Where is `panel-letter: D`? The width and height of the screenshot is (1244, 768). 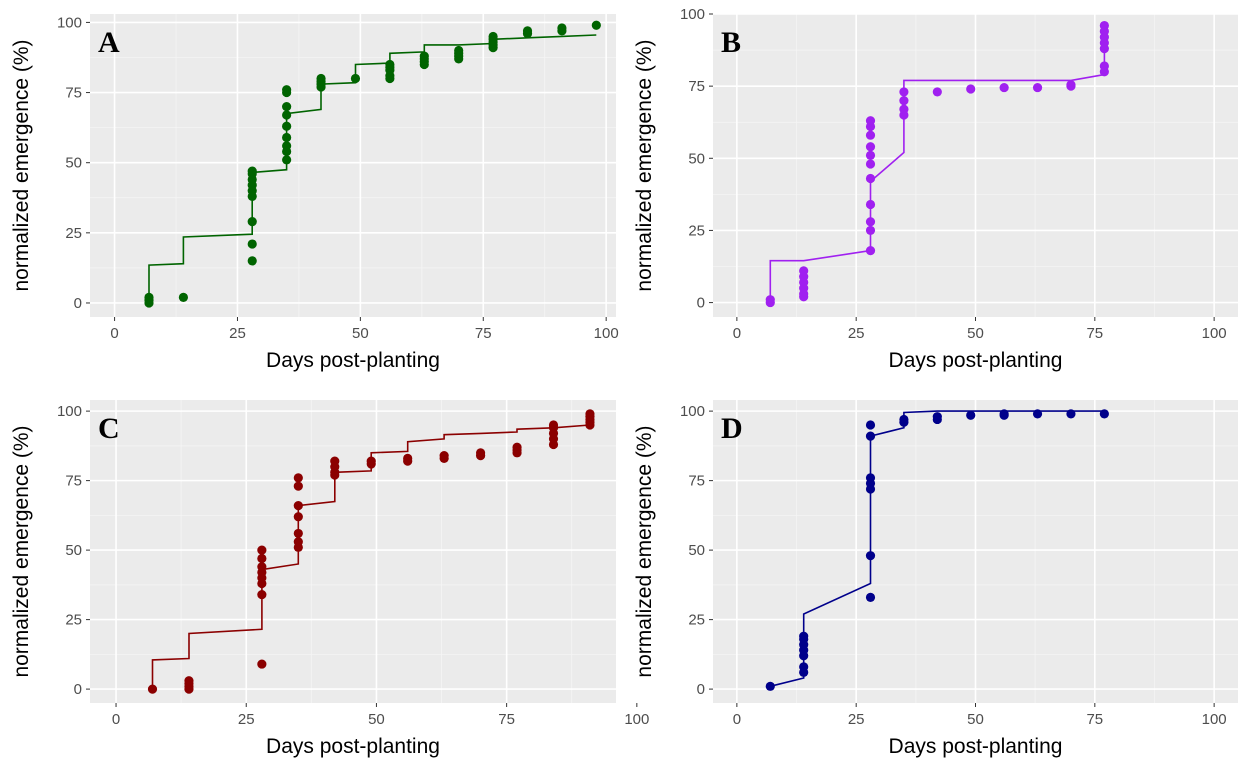
panel-letter: D is located at coordinates (732, 428).